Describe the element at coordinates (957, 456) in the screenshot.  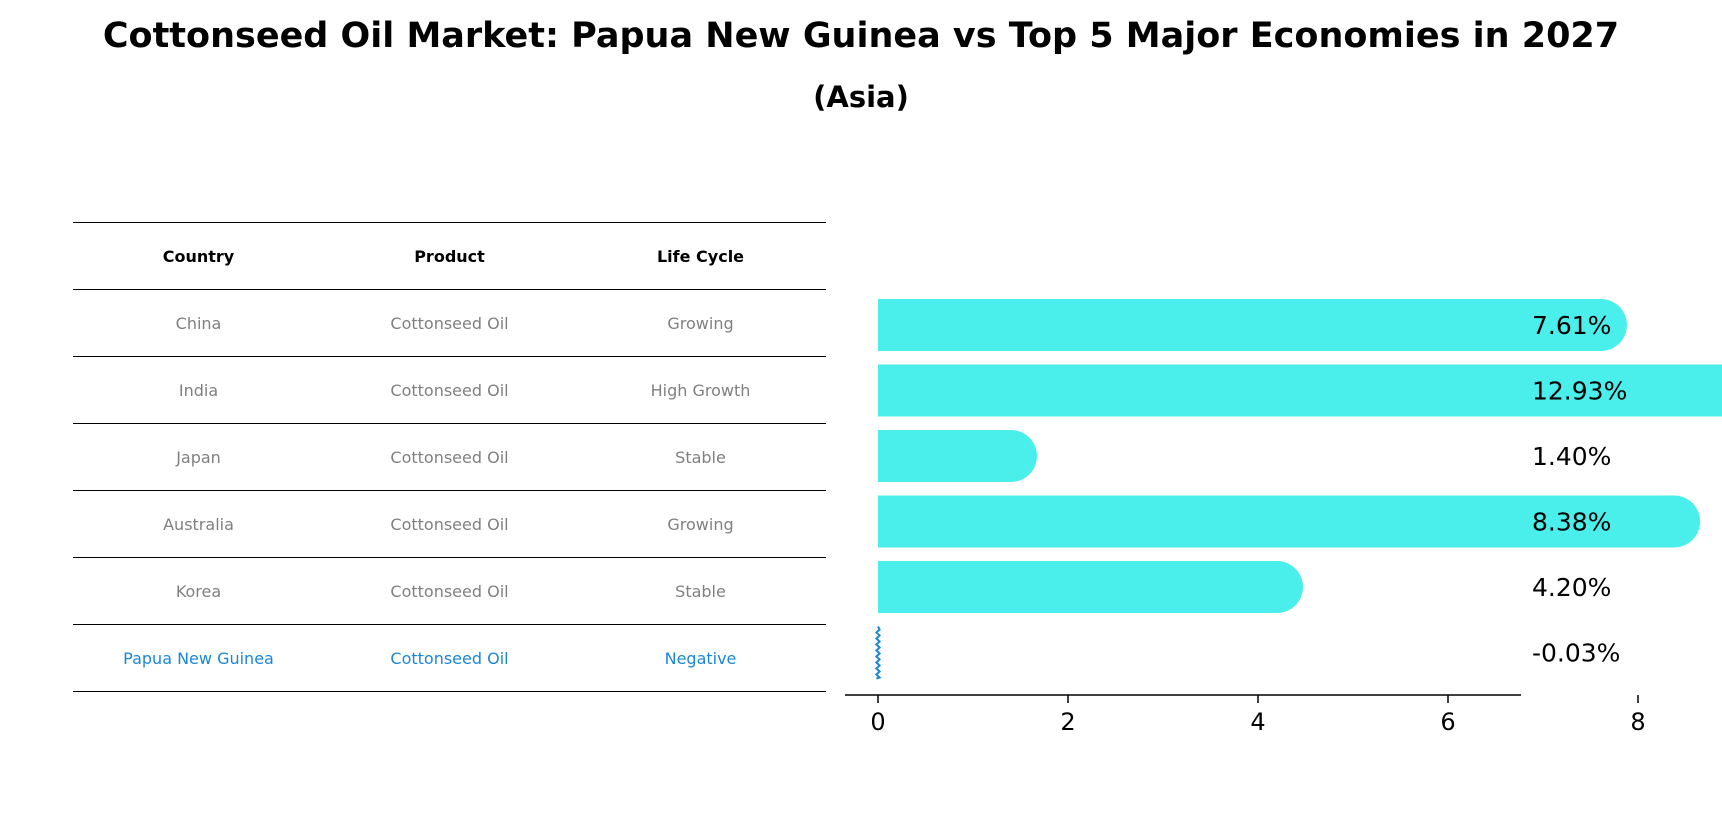
I see `bar-japan` at that location.